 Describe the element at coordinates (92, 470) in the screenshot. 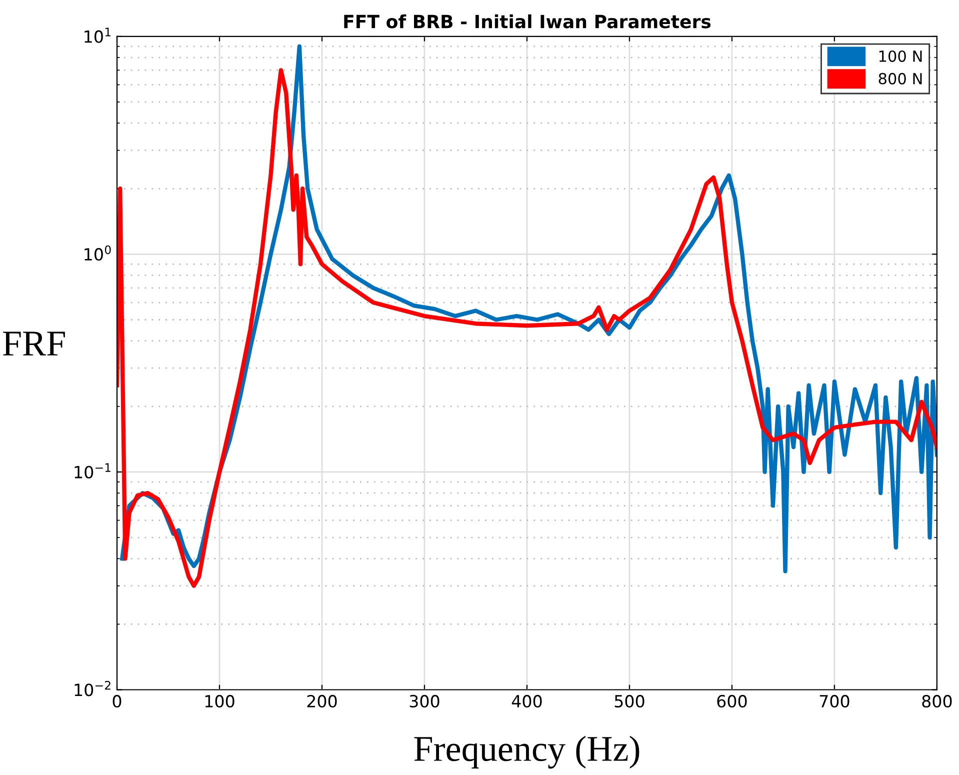

I see `y-tick-label: 10$^{−1}$` at that location.